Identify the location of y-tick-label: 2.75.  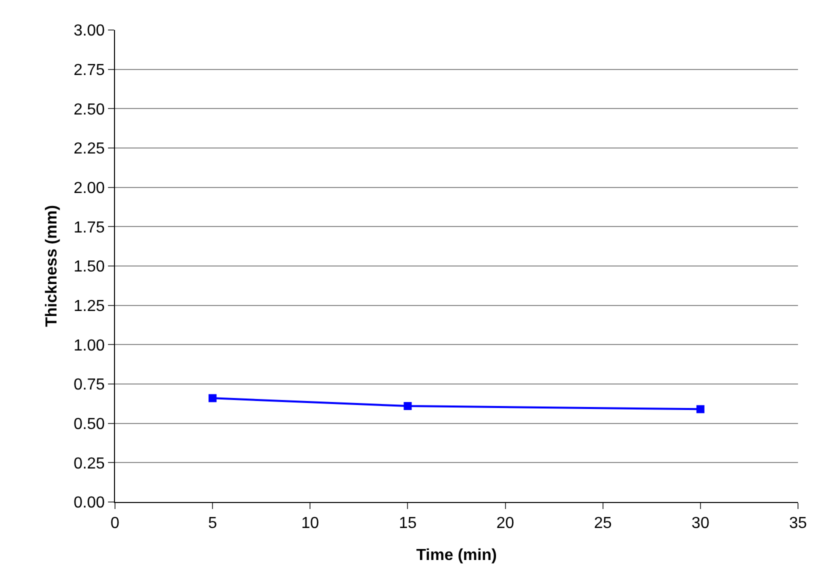
(89, 70).